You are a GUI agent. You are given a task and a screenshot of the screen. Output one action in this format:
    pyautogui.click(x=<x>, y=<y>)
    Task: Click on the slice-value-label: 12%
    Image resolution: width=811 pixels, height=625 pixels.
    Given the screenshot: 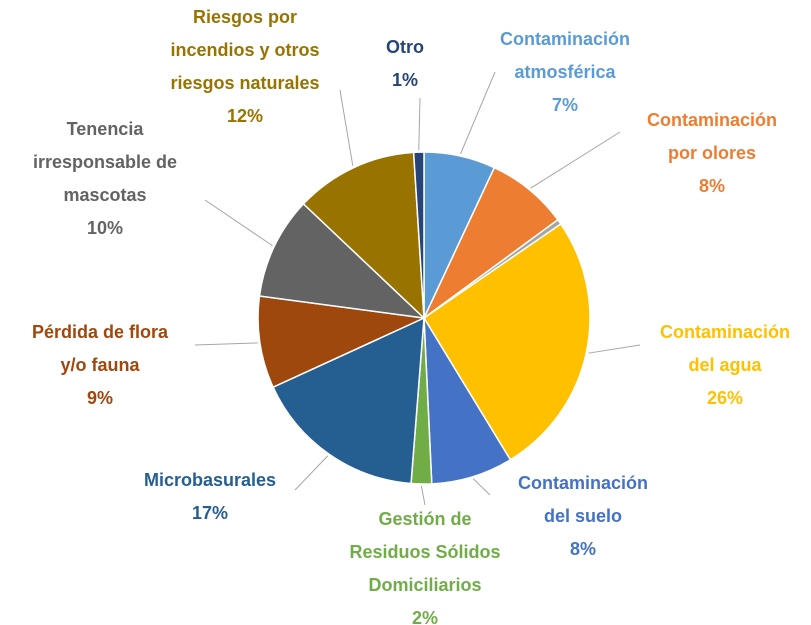 What is the action you would take?
    pyautogui.click(x=245, y=116)
    